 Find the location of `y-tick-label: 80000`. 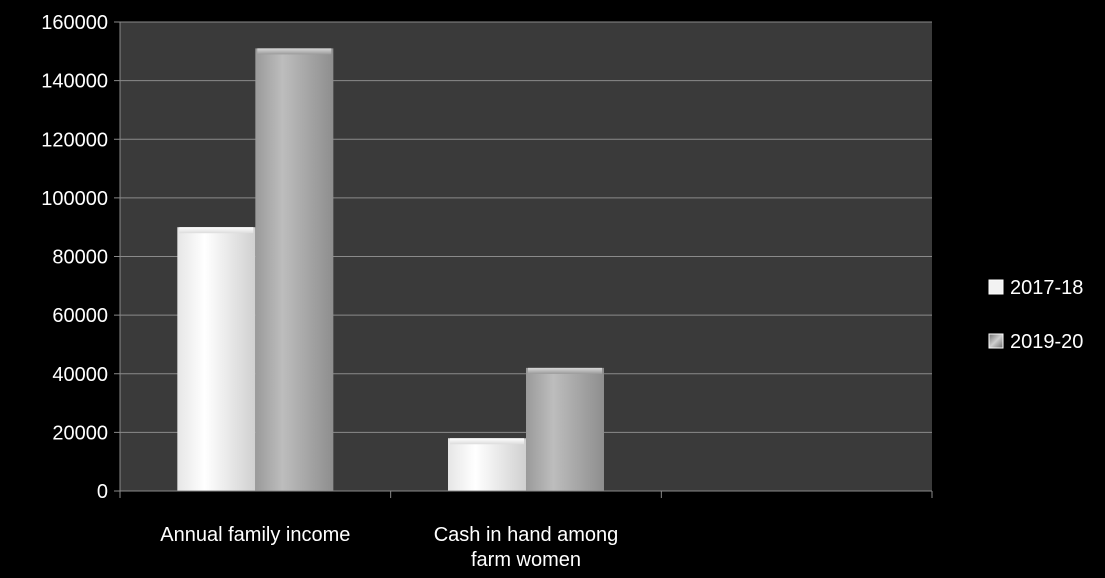

y-tick-label: 80000 is located at coordinates (80, 258).